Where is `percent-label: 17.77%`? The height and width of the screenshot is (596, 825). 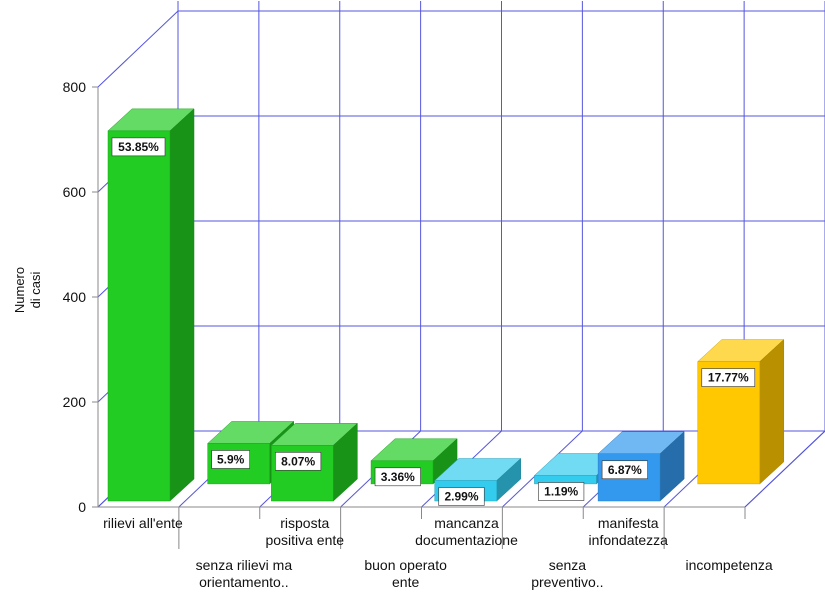 percent-label: 17.77% is located at coordinates (728, 378).